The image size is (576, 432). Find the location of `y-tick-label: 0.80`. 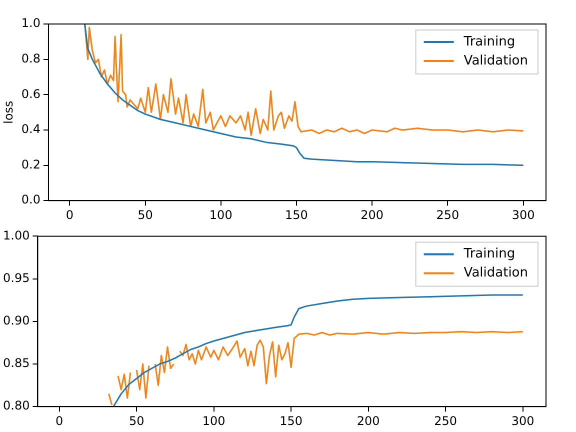

y-tick-label: 0.80 is located at coordinates (16, 405).